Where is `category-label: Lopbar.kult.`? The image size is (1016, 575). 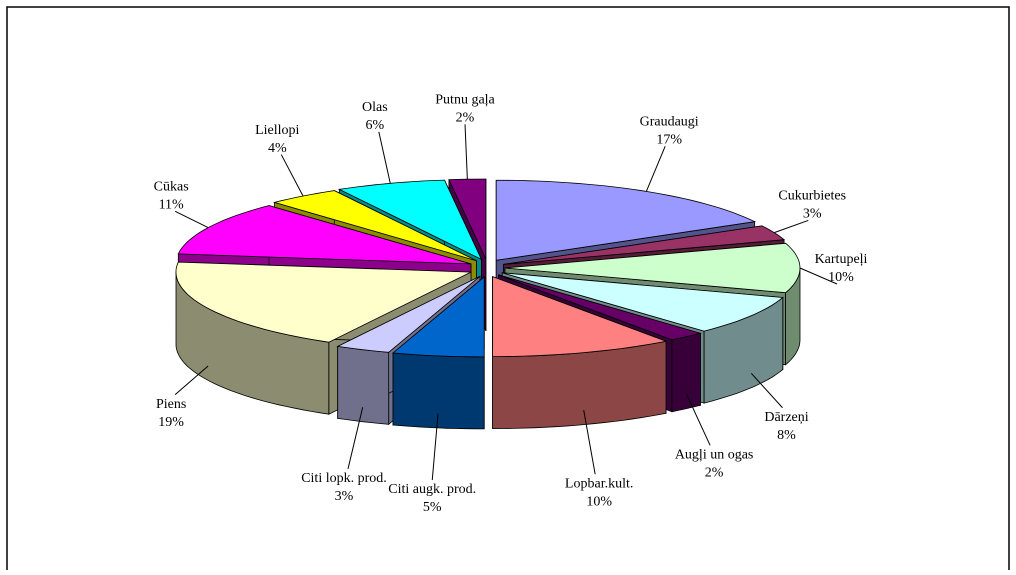
category-label: Lopbar.kult. is located at coordinates (599, 483).